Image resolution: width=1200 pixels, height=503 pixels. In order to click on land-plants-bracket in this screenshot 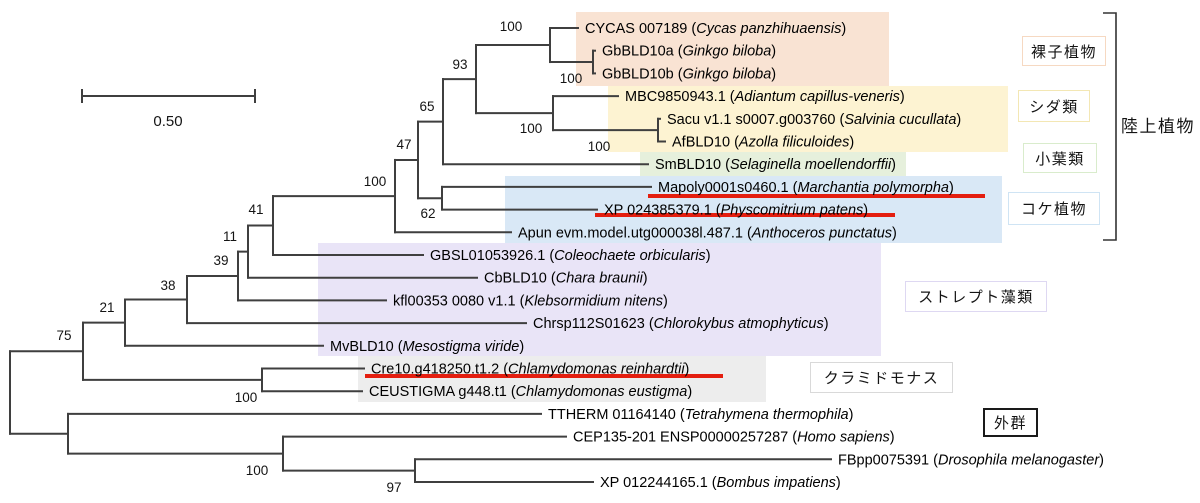, I will do `click(1110, 126)`.